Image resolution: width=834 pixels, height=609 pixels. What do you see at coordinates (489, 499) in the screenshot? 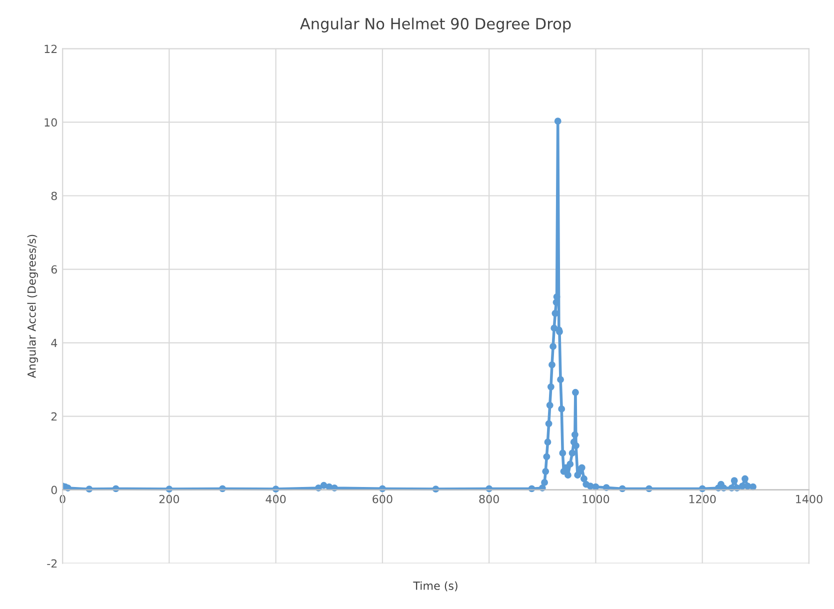
I see `x-tick-label: 800` at bounding box center [489, 499].